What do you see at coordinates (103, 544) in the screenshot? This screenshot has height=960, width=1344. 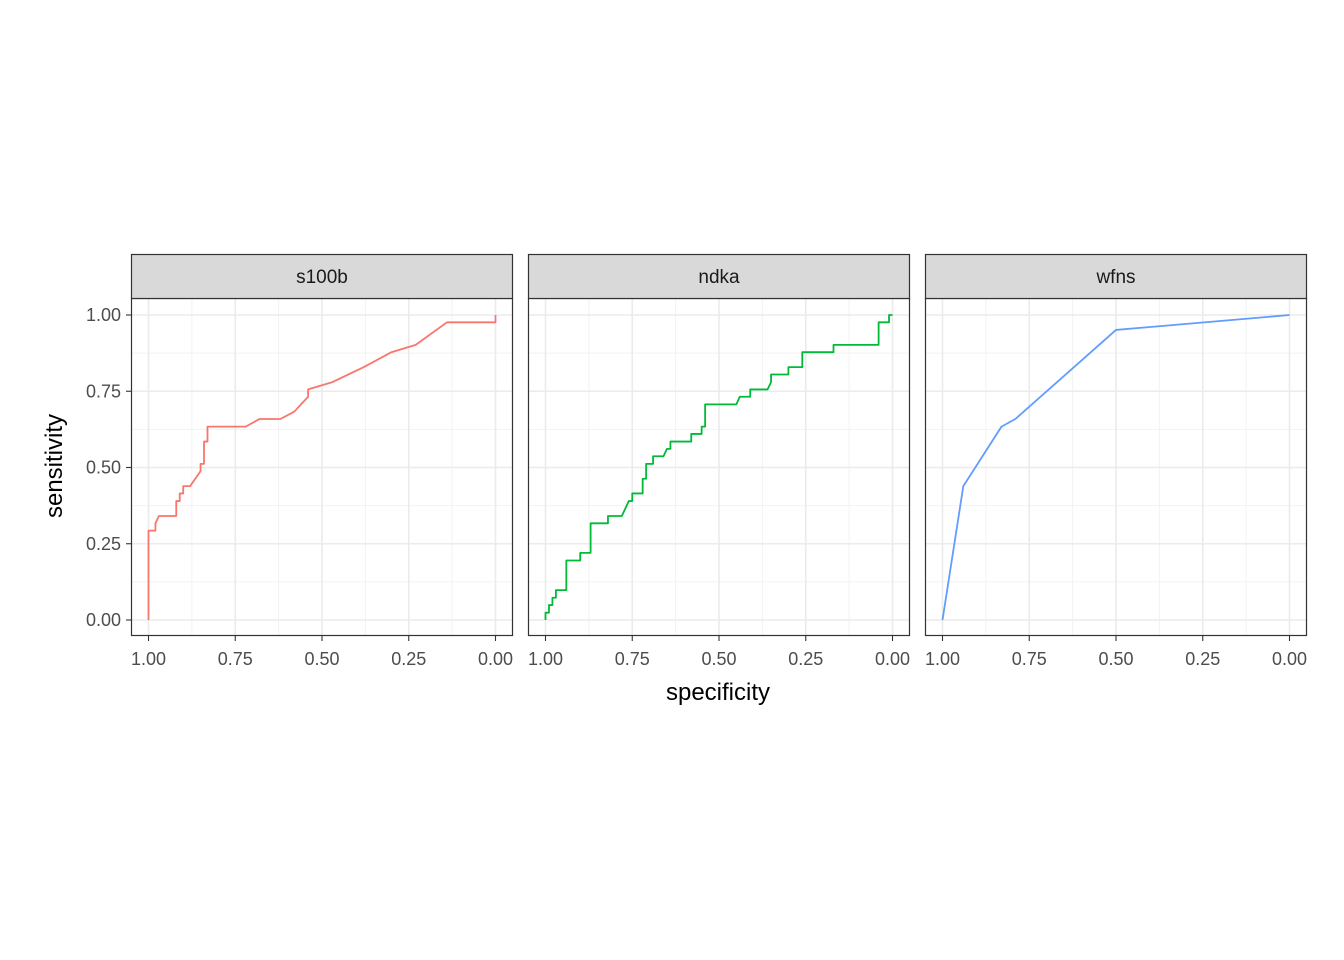 I see `y-tick-label: 0.25` at bounding box center [103, 544].